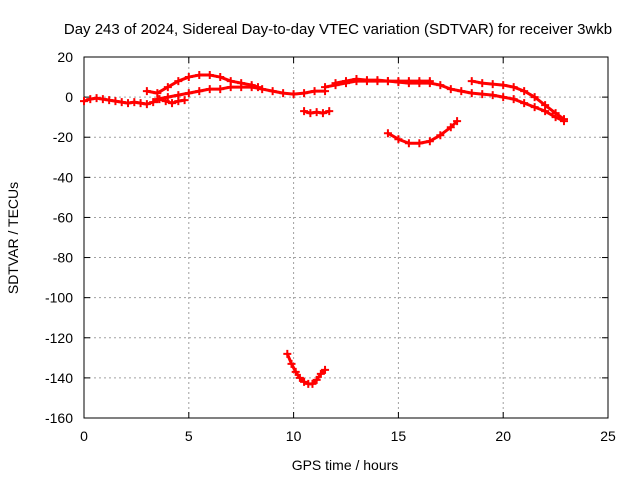 Image resolution: width=640 pixels, height=480 pixels. Describe the element at coordinates (84, 436) in the screenshot. I see `x-tick-label: 0` at that location.